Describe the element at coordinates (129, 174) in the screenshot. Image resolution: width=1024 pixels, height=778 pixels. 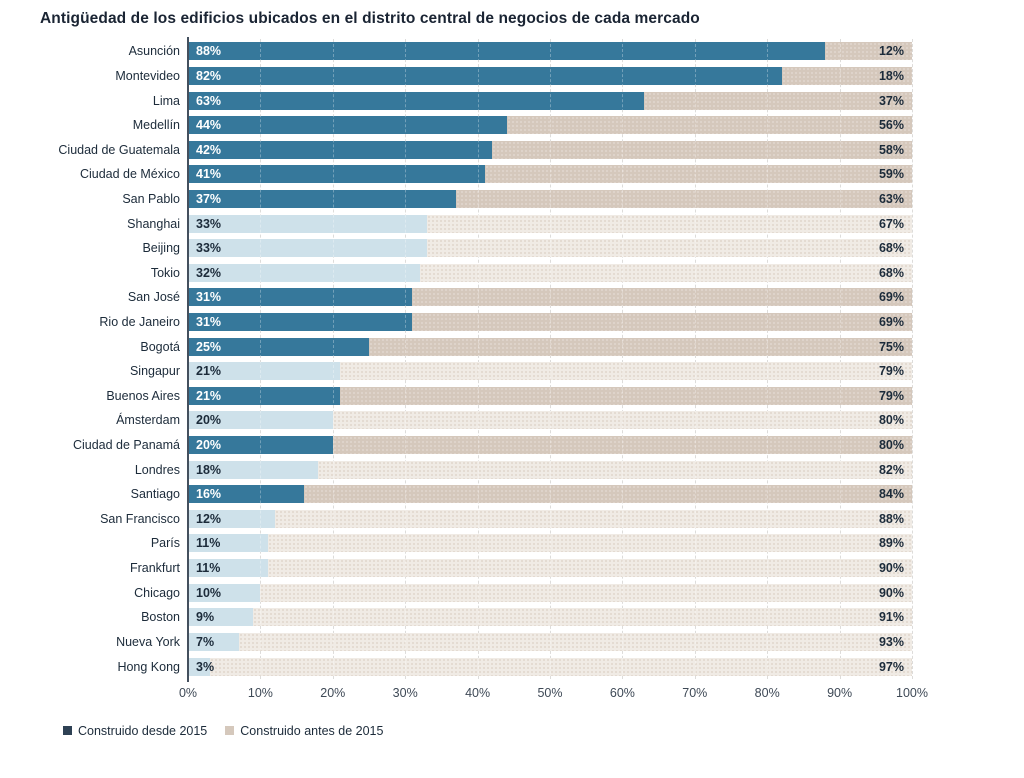
I see `city-label: Ciudad de México` at that location.